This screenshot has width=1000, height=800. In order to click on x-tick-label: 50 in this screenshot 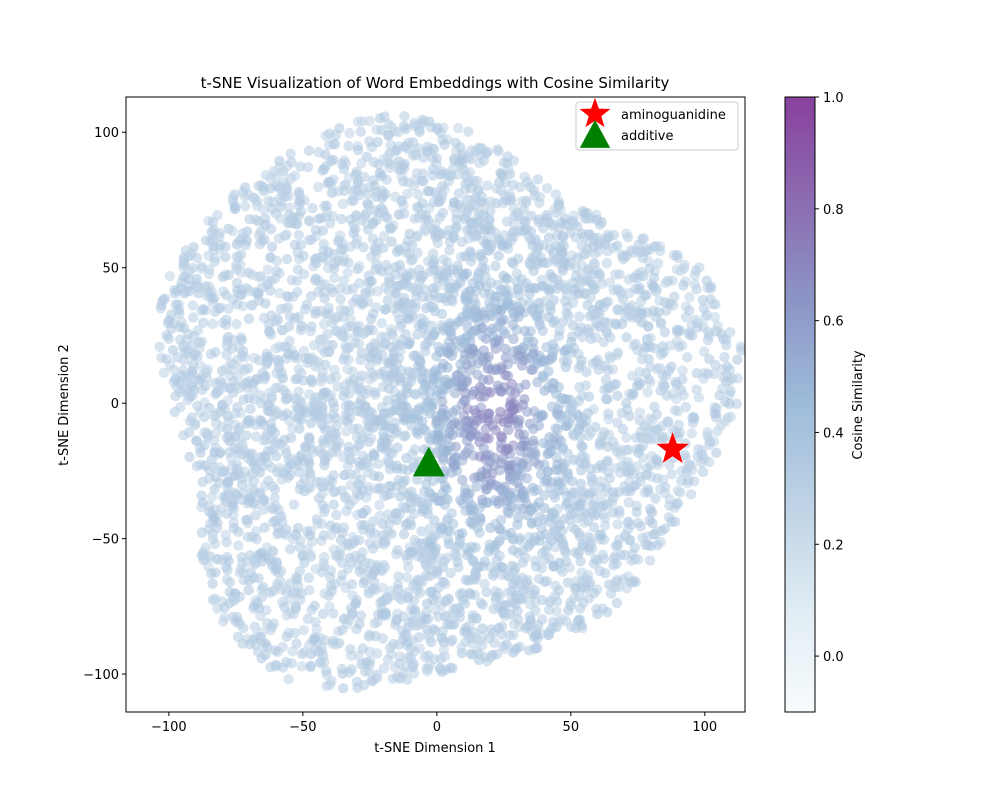, I will do `click(571, 727)`.